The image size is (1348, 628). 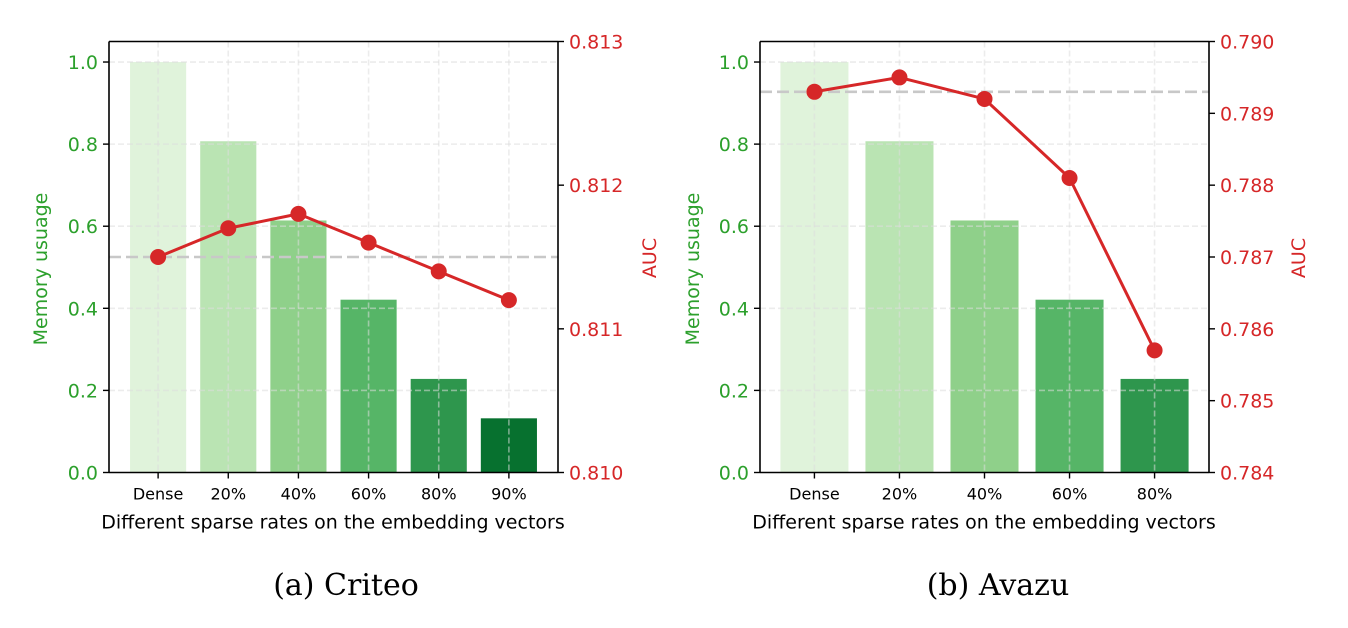 I want to click on right-tick-label: 0.790, so click(x=1247, y=43).